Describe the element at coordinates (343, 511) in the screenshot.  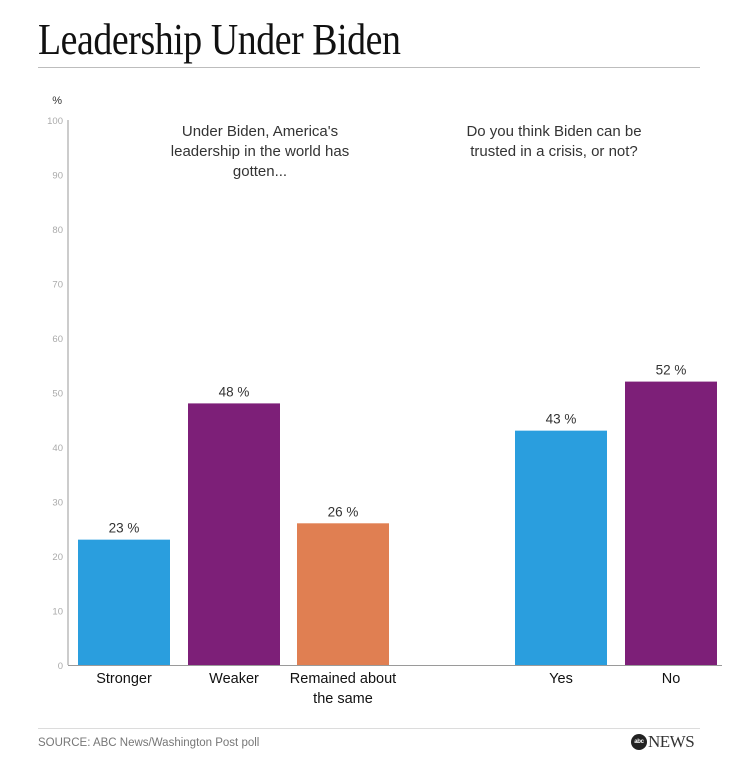
I see `bar-value-label: 26 %` at that location.